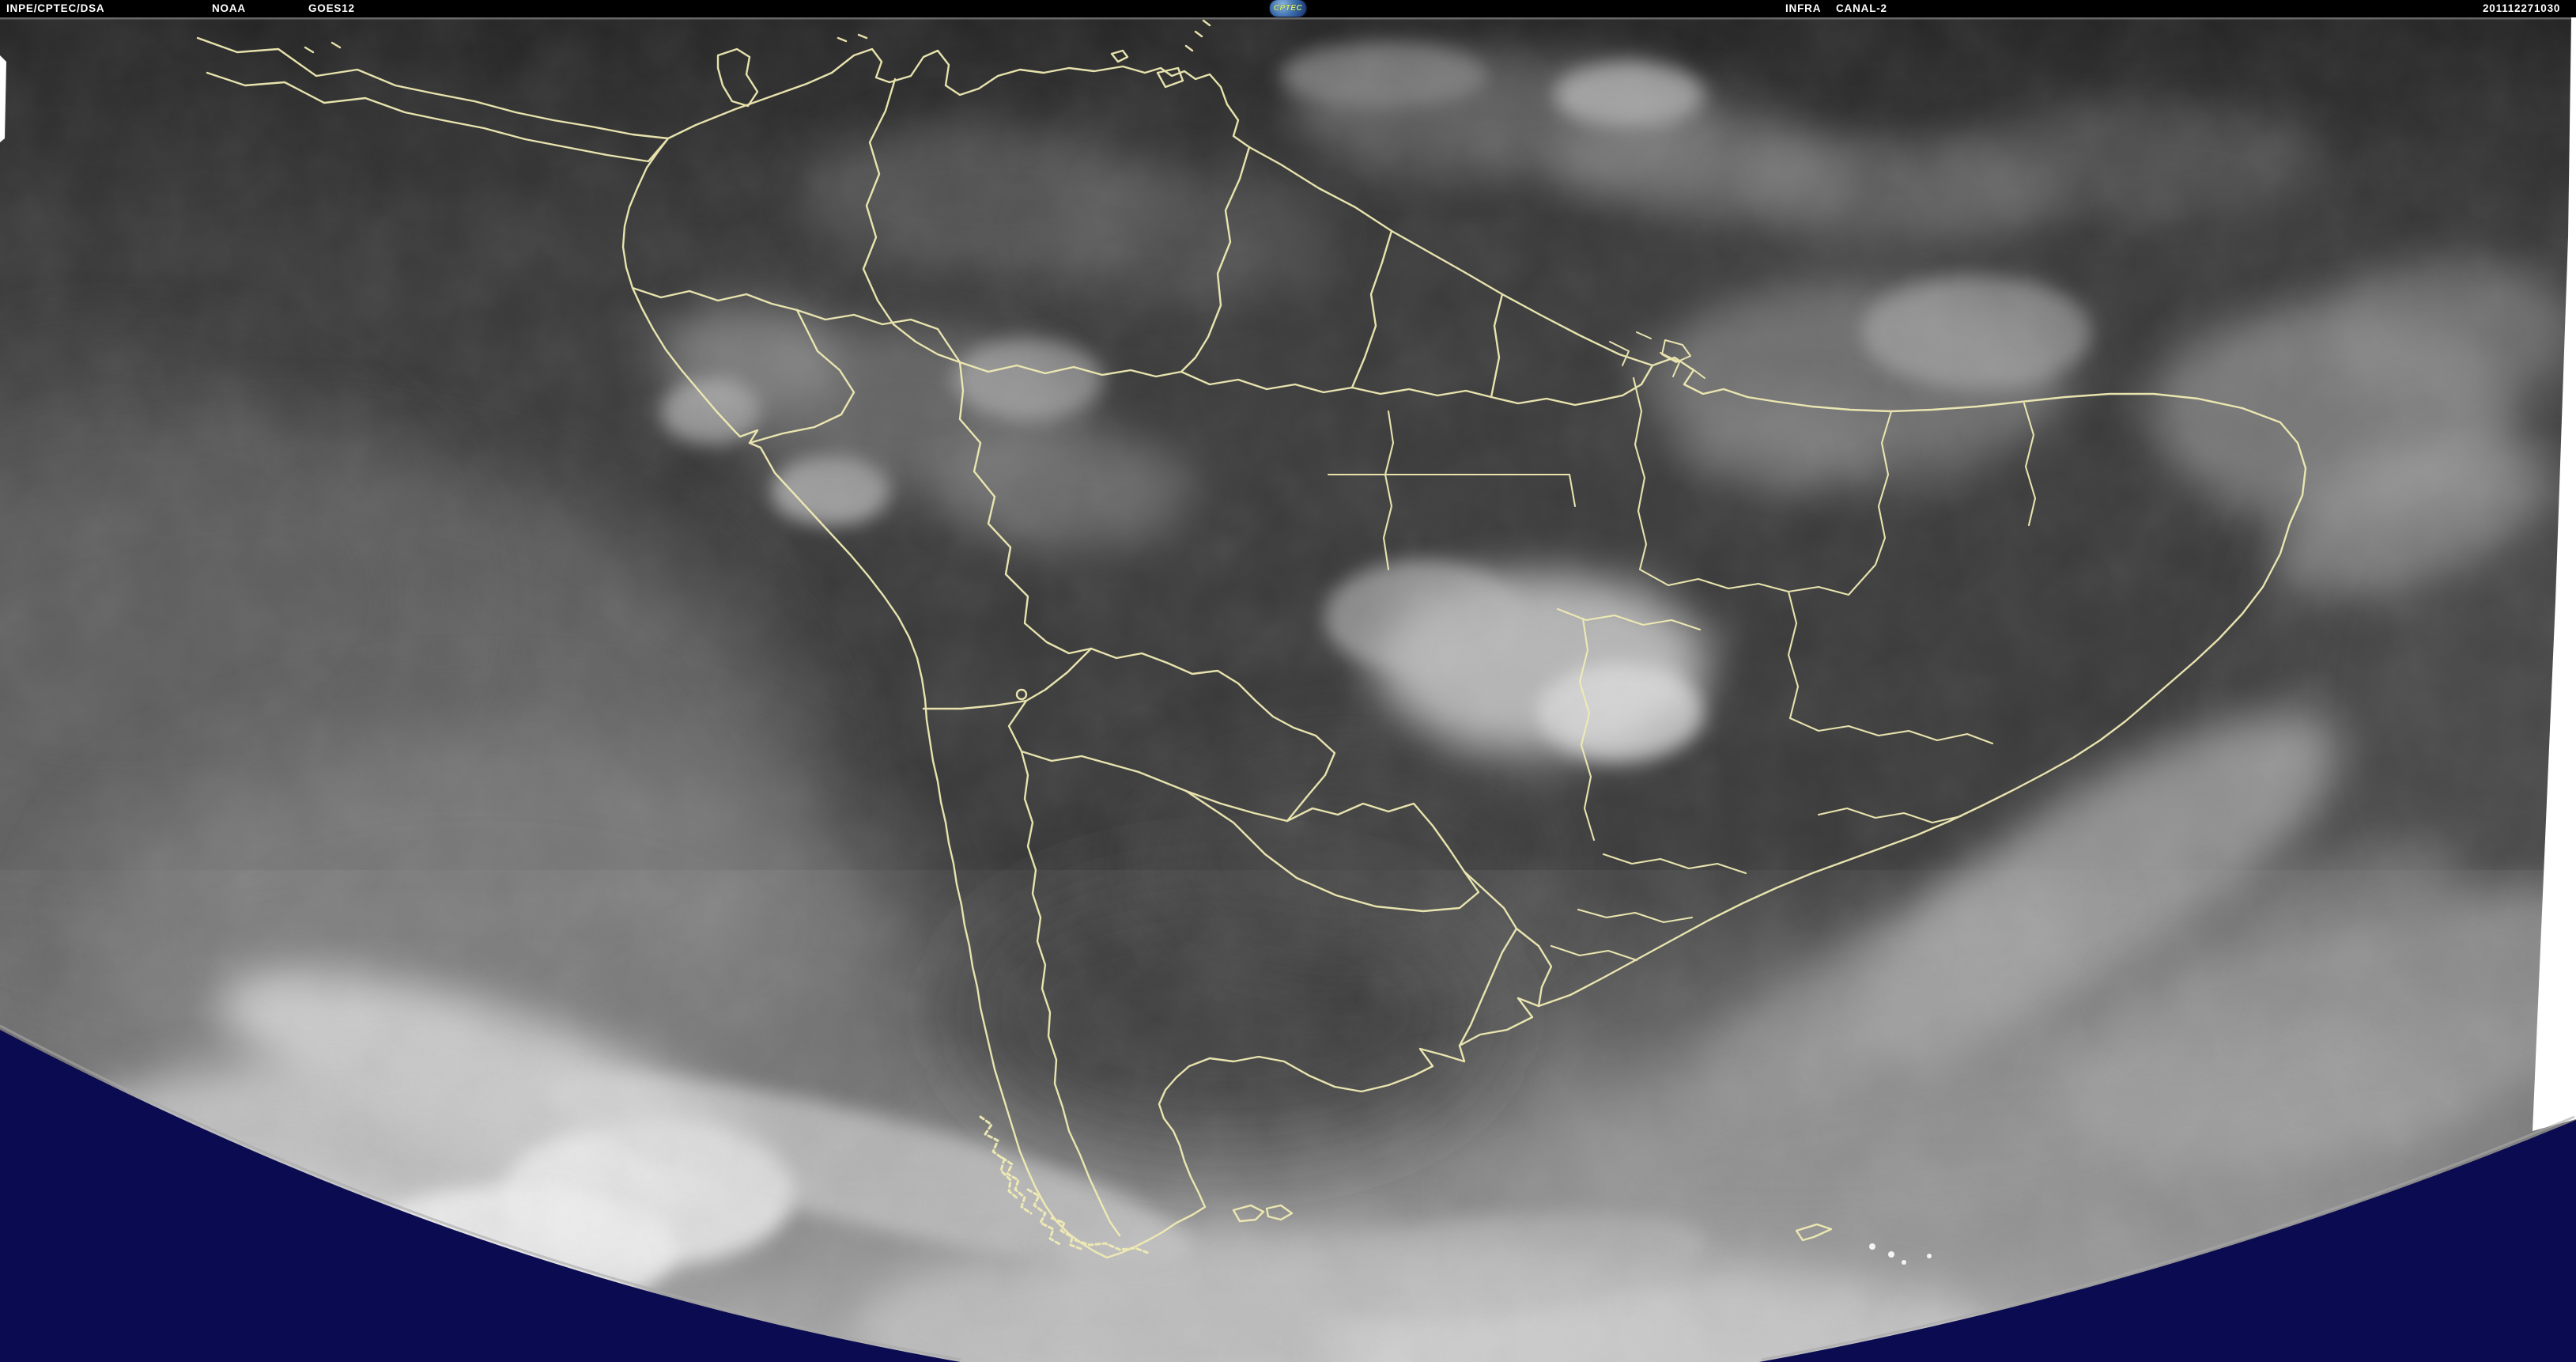 The height and width of the screenshot is (1362, 2576). I want to click on cptec-logo-icon: CPTEC, so click(1288, 8).